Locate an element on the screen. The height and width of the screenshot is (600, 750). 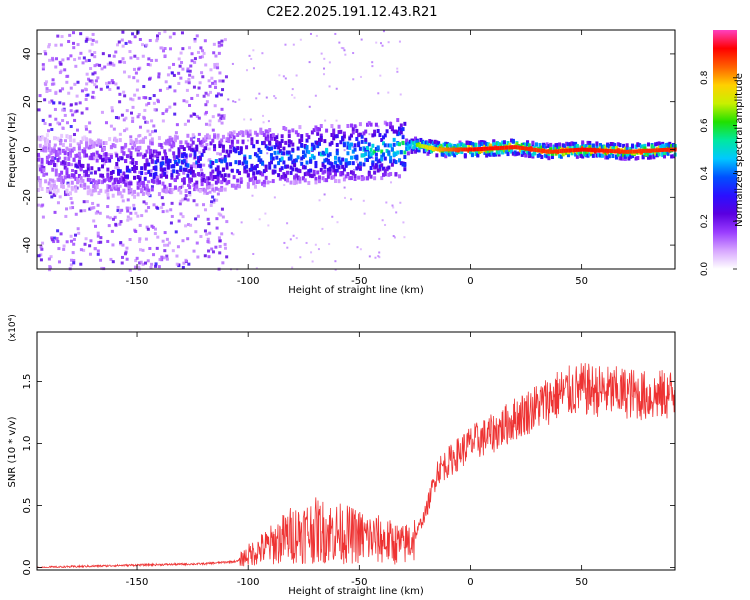
colorbar-tick-label: 0.6 is located at coordinates (705, 125).